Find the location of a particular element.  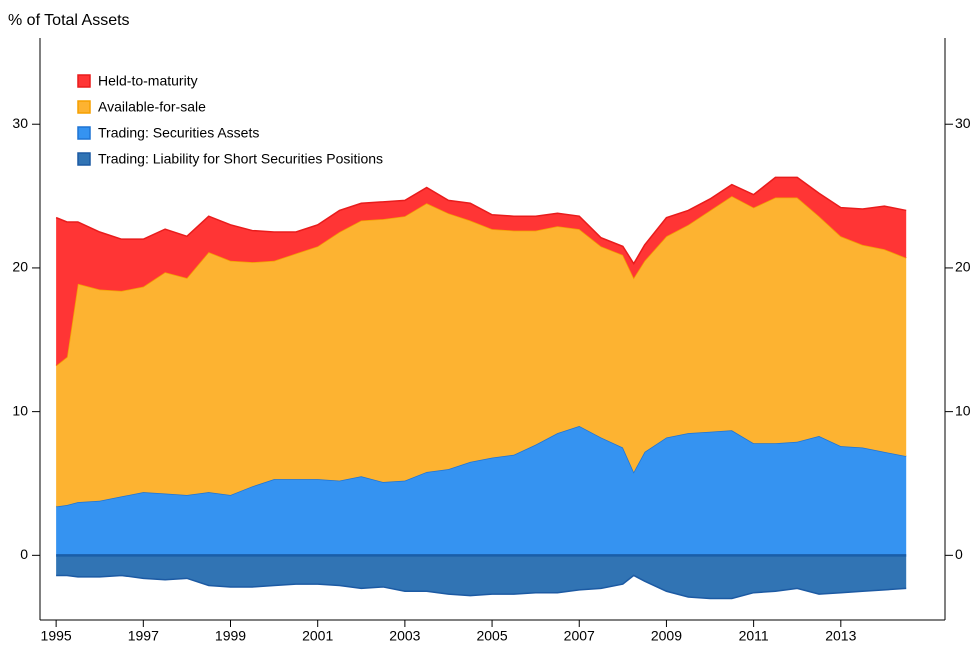

x-tick-label: 2005 is located at coordinates (491, 636).